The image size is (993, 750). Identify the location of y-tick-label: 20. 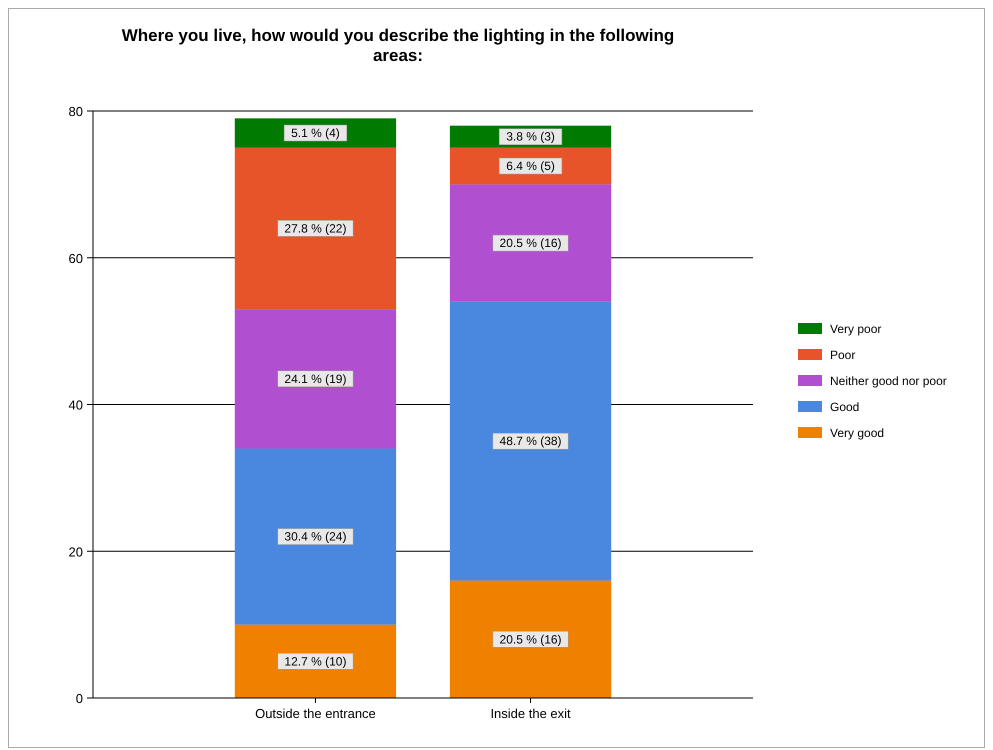
(75, 552).